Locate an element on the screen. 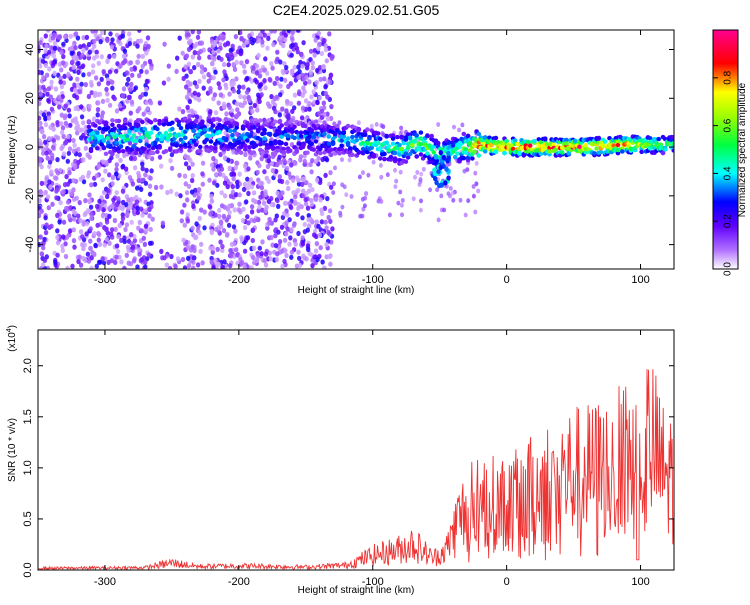  snr-exponent-close: ) is located at coordinates (12, 326).